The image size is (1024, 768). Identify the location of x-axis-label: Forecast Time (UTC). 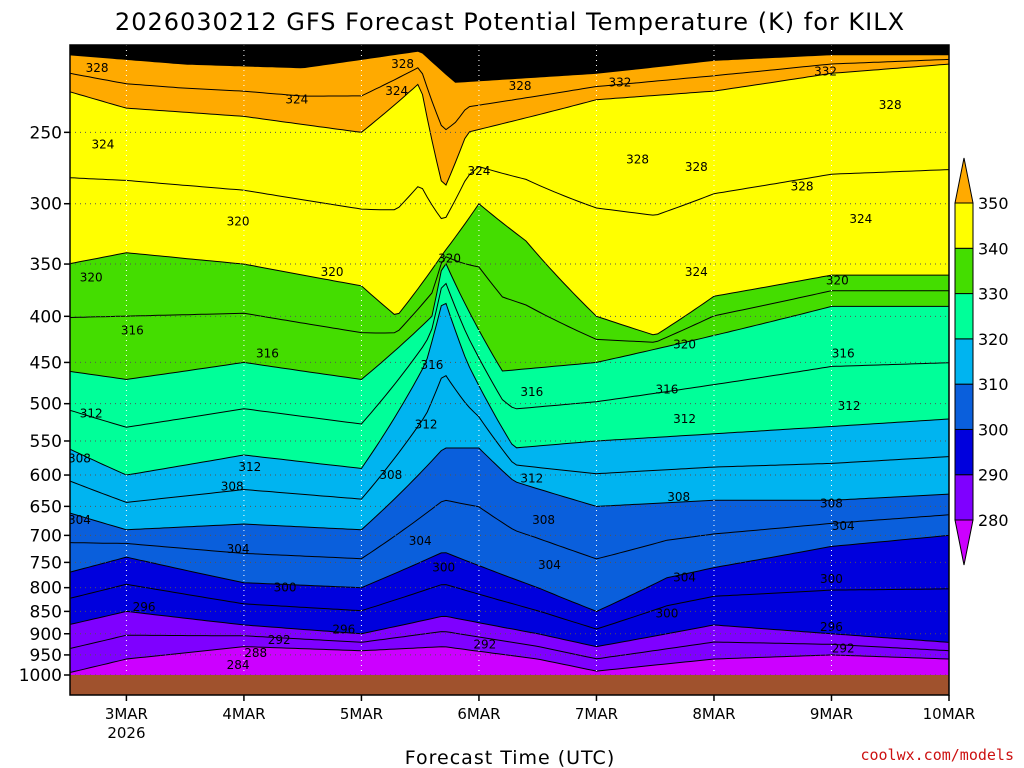
(510, 757).